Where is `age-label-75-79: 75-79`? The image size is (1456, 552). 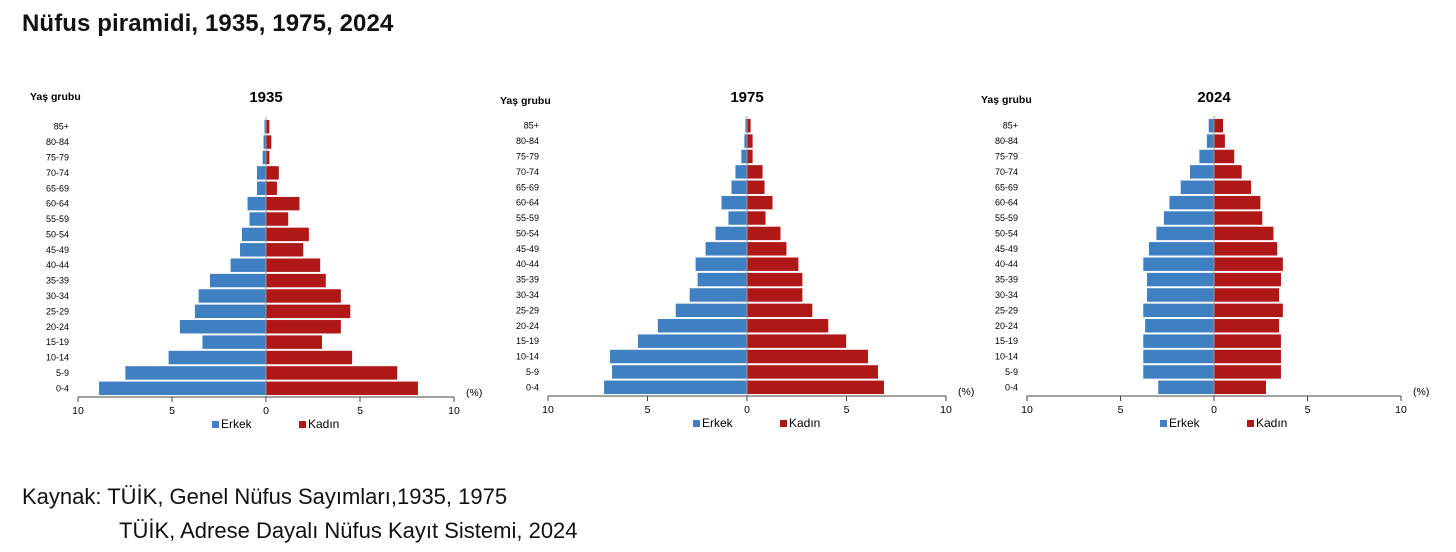 age-label-75-79: 75-79 is located at coordinates (1006, 156).